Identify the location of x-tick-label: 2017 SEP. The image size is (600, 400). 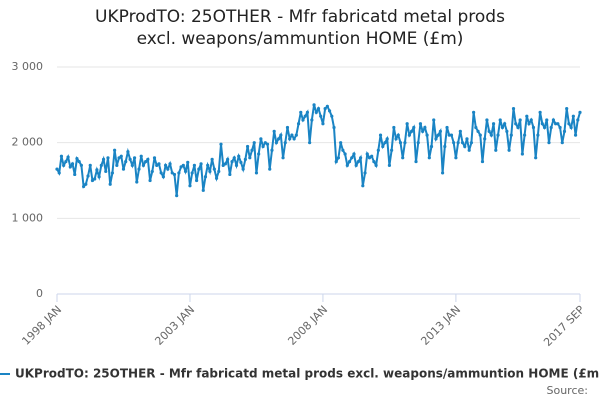
(564, 326).